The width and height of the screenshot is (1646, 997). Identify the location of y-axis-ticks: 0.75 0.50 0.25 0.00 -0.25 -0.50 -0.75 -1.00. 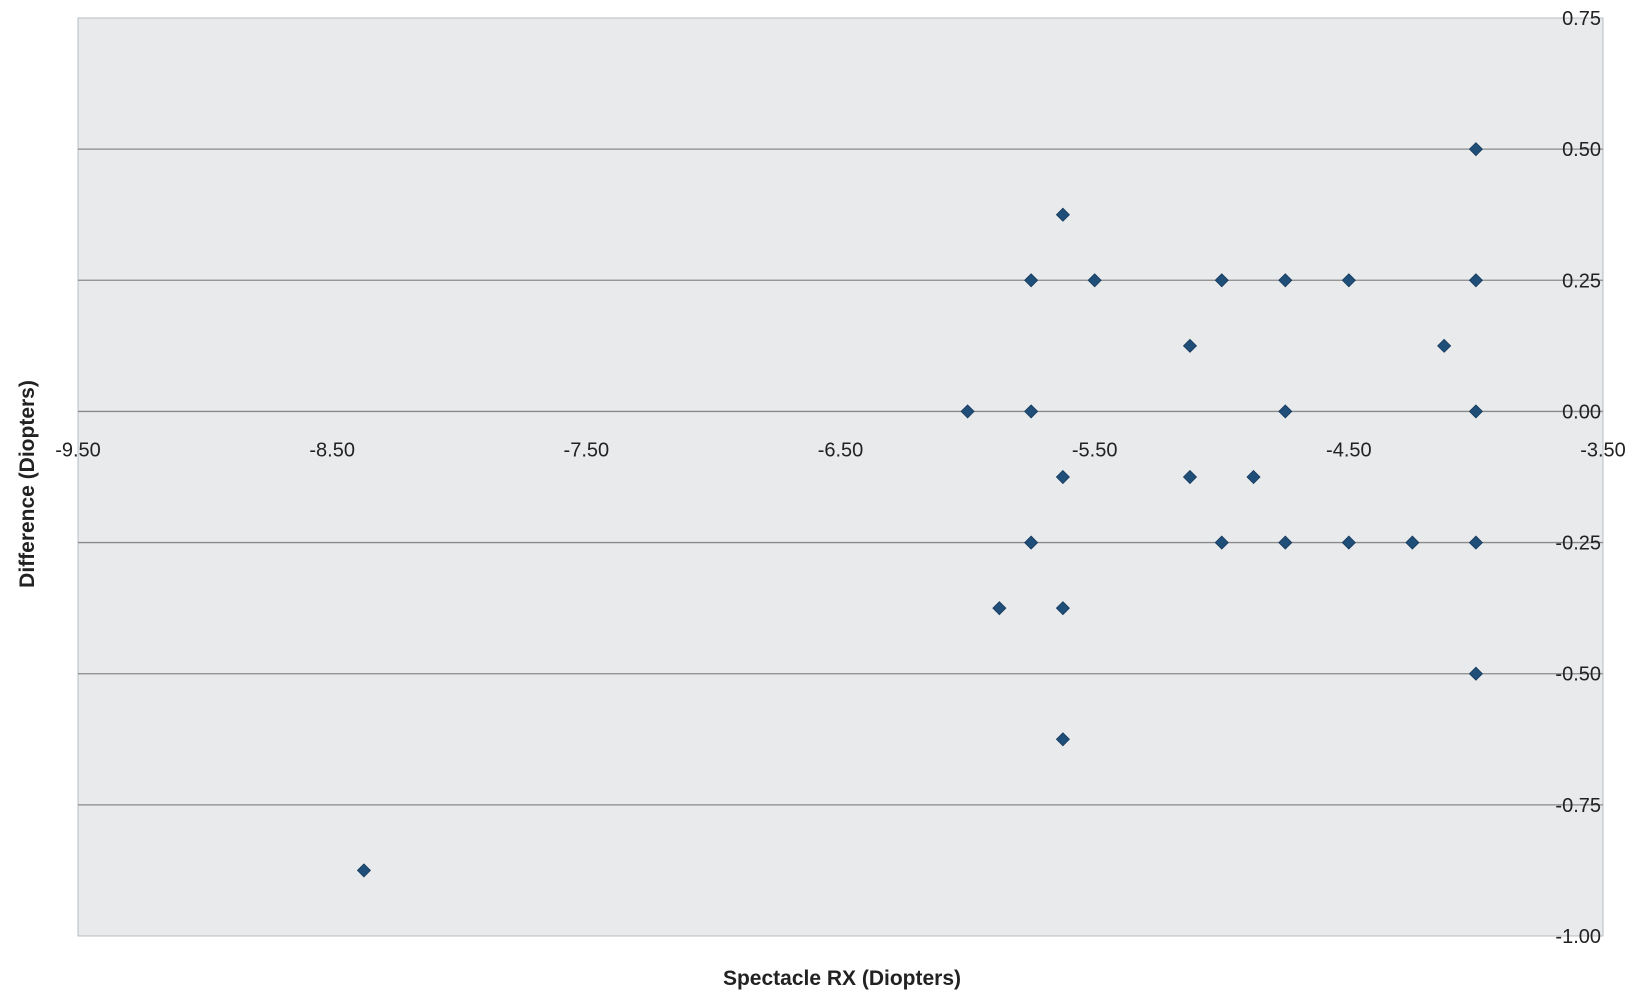
(1578, 478).